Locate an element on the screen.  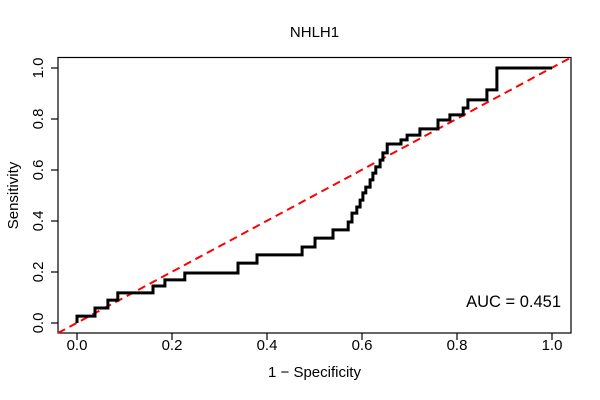
x-tick-label: 1.0 is located at coordinates (552, 345).